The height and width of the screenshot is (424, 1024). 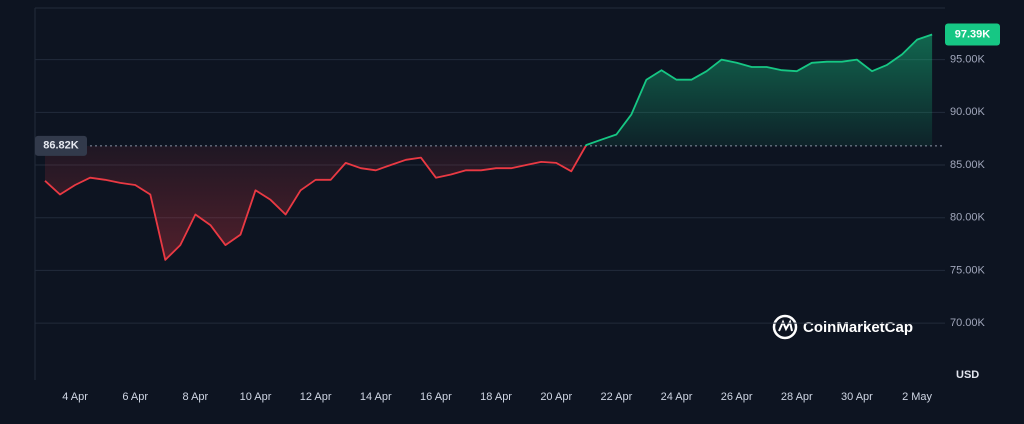 What do you see at coordinates (967, 375) in the screenshot?
I see `y-unit-label: USD` at bounding box center [967, 375].